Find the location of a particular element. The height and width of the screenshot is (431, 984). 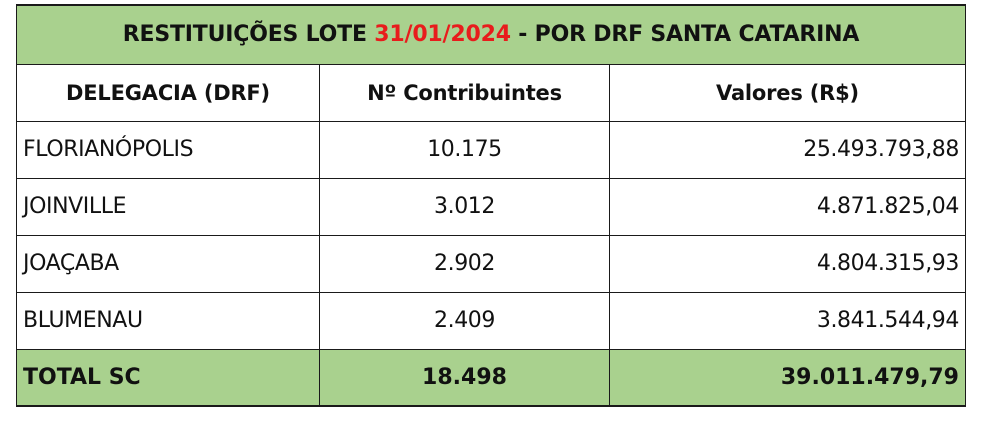

cell-delegacia: JOAÇABA is located at coordinates (168, 263).